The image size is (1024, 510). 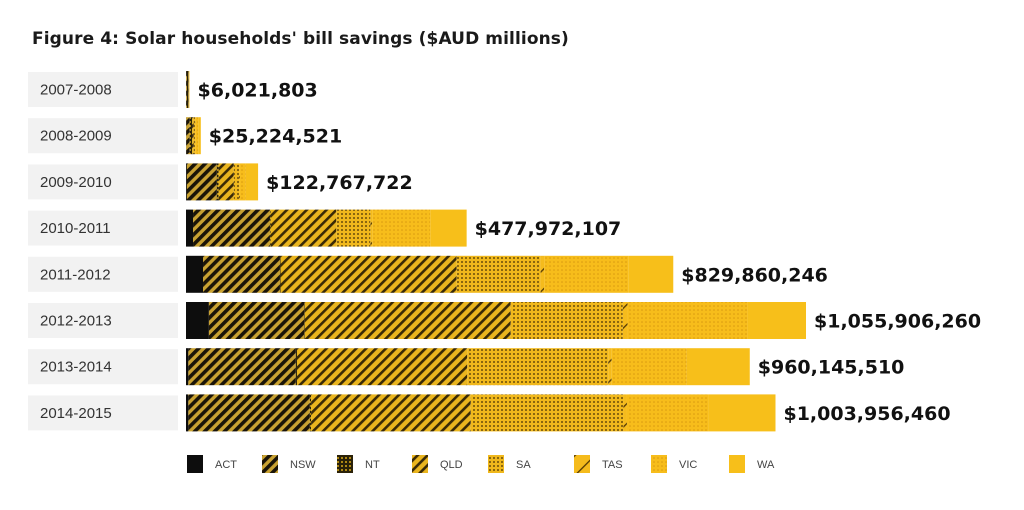 I want to click on legend-label: QLD, so click(x=451, y=465).